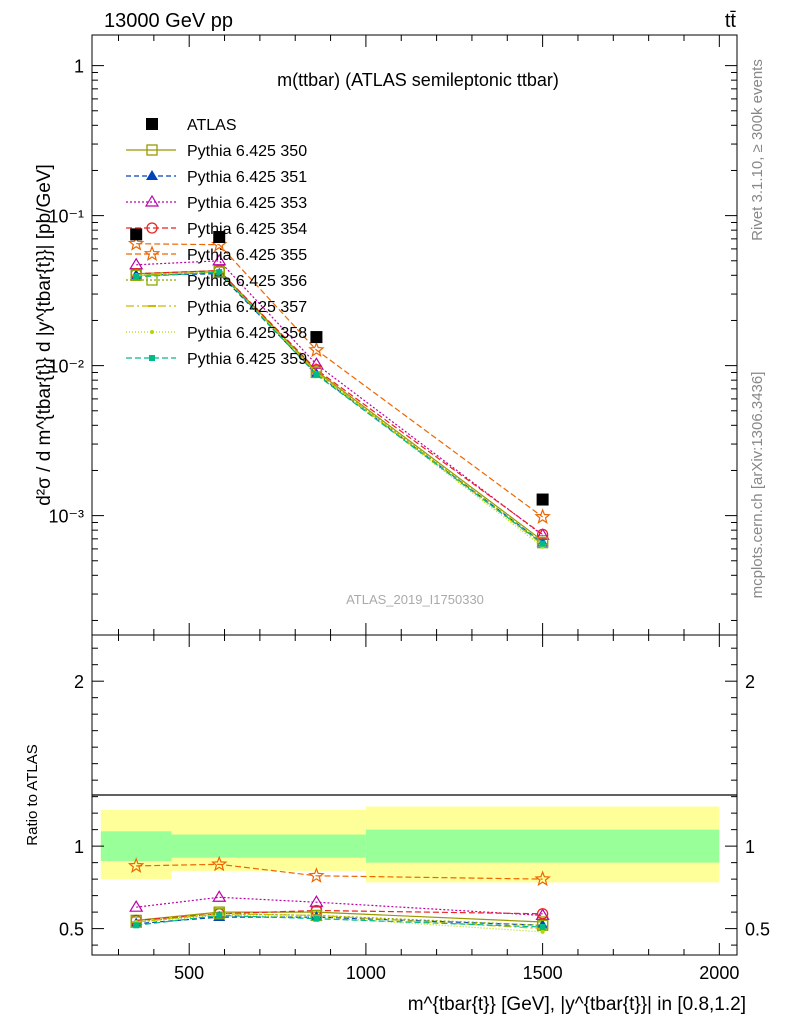 The image size is (786, 1024). What do you see at coordinates (247, 203) in the screenshot?
I see `legend-label: Pythia 6.425 353` at bounding box center [247, 203].